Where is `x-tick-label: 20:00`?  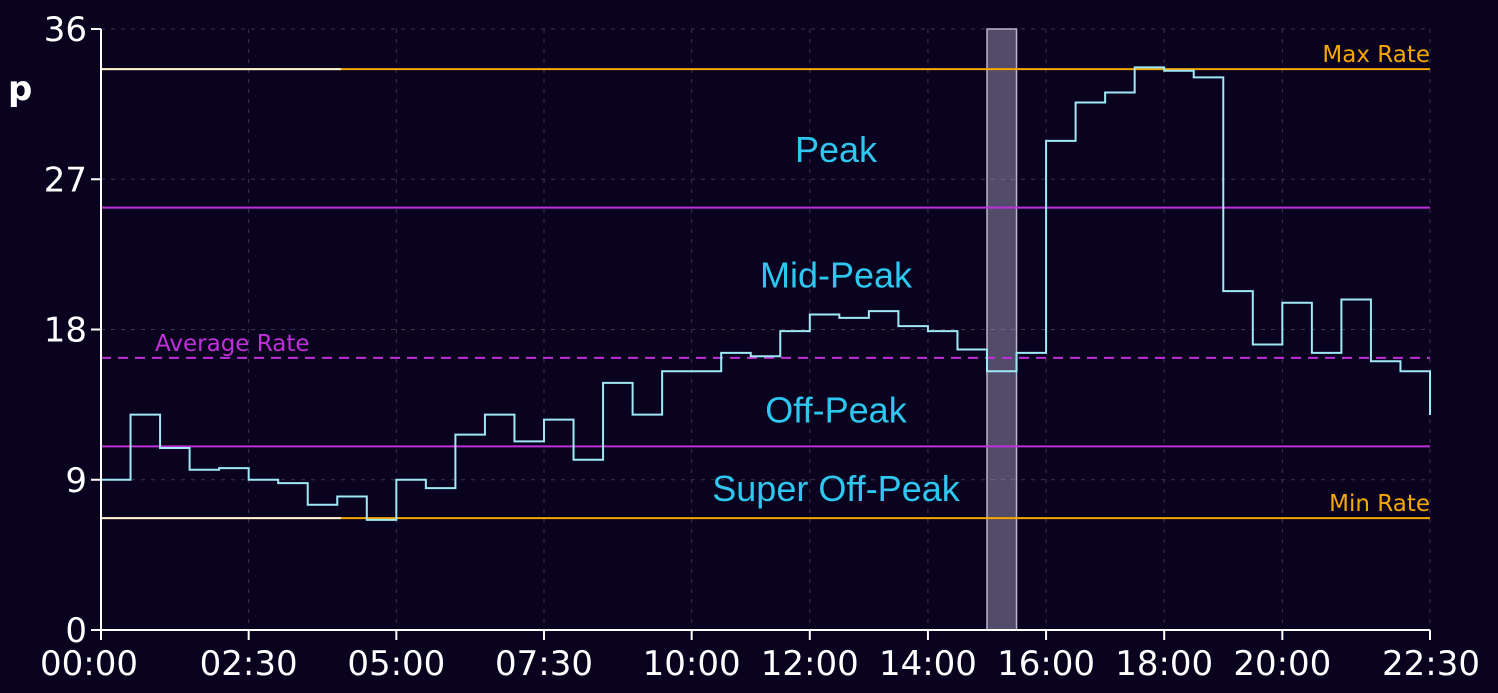
x-tick-label: 20:00 is located at coordinates (1282, 664).